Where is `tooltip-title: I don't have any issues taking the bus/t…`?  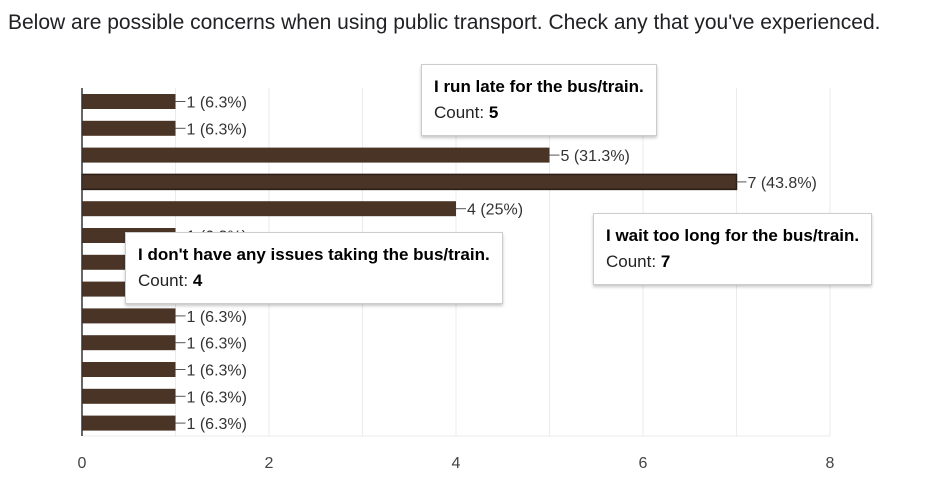
tooltip-title: I don't have any issues taking the bus/t… is located at coordinates (314, 254).